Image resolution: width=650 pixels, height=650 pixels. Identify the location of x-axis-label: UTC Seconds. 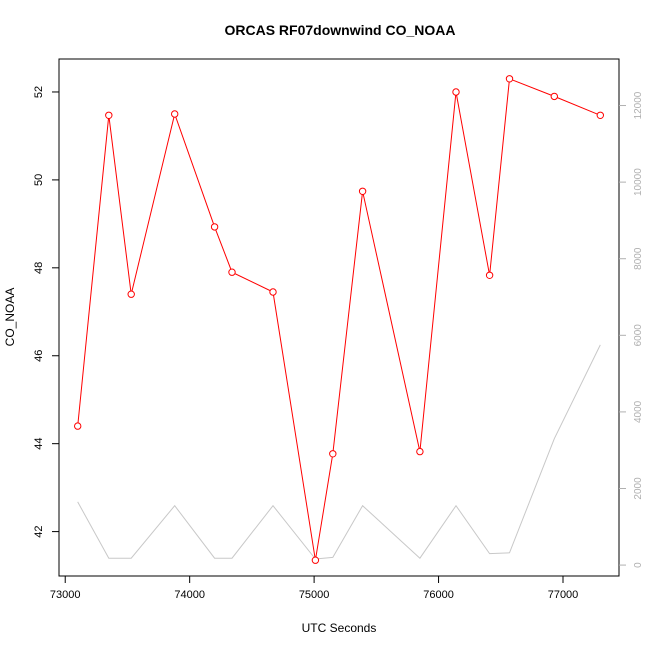
(339, 628).